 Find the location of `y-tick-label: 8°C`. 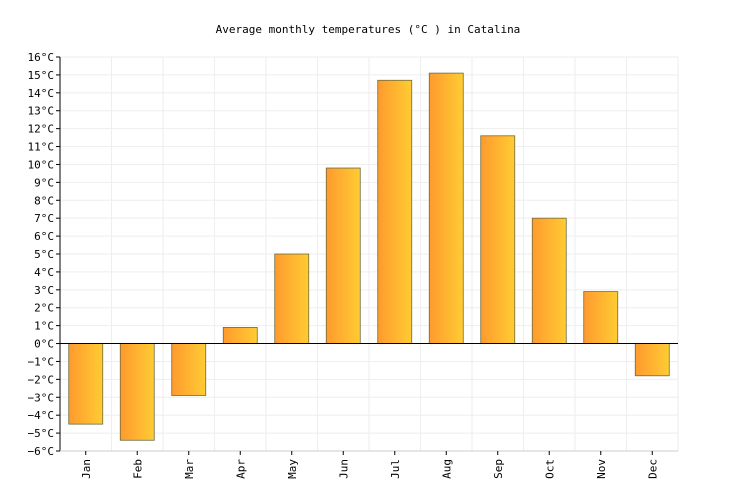

y-tick-label: 8°C is located at coordinates (44, 200).